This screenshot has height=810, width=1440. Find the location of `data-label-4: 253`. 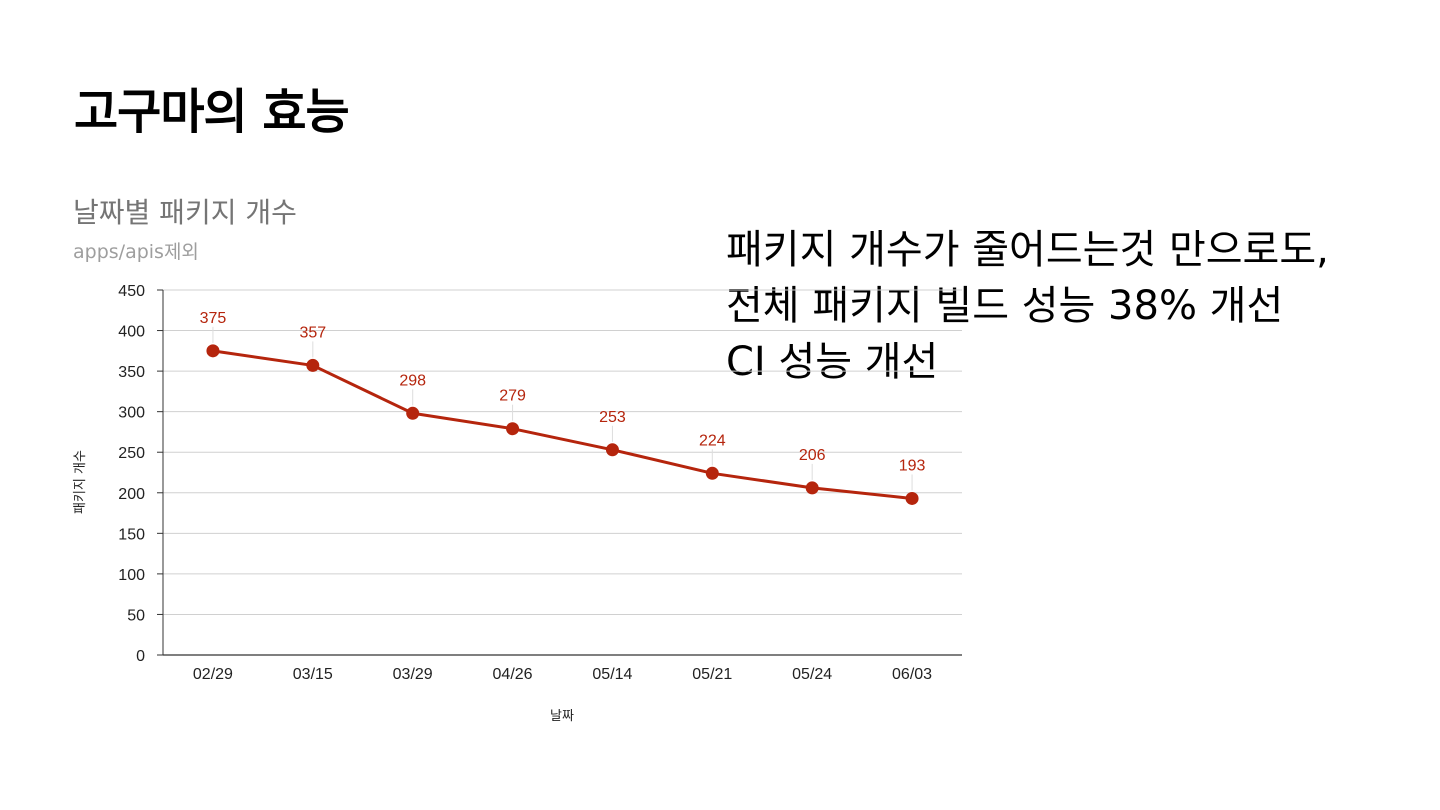

data-label-4: 253 is located at coordinates (612, 417).